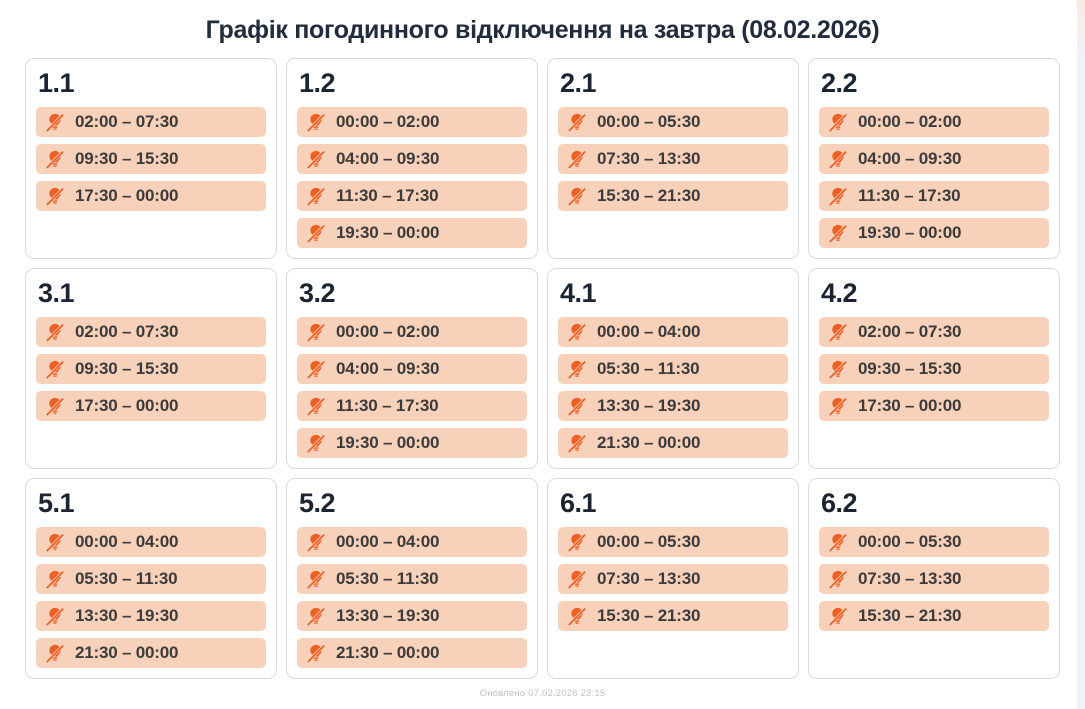 Image resolution: width=1085 pixels, height=709 pixels. I want to click on outage-time-range: 13:30 – 19:30, so click(649, 406).